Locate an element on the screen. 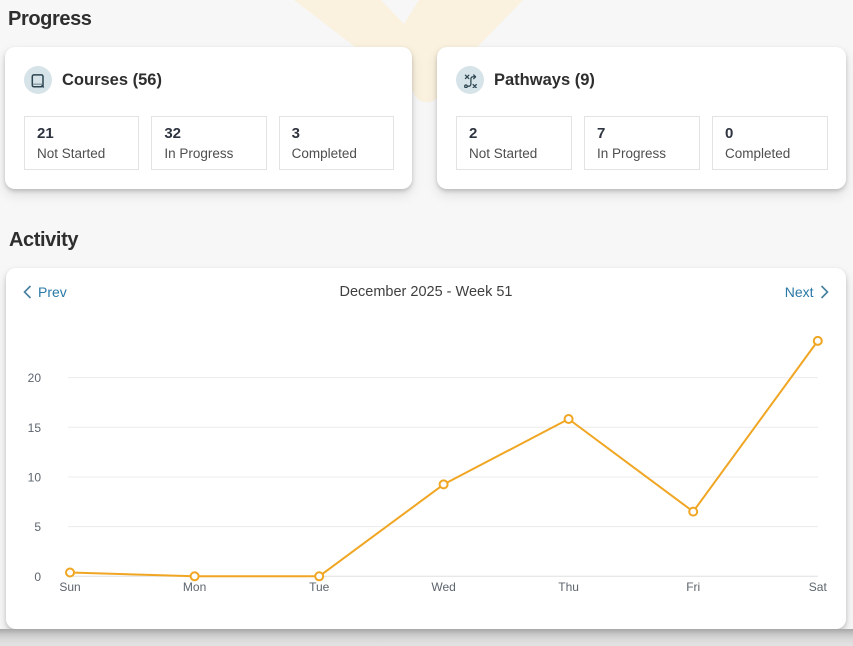 The image size is (853, 646). svg-text: Mon is located at coordinates (194, 587).